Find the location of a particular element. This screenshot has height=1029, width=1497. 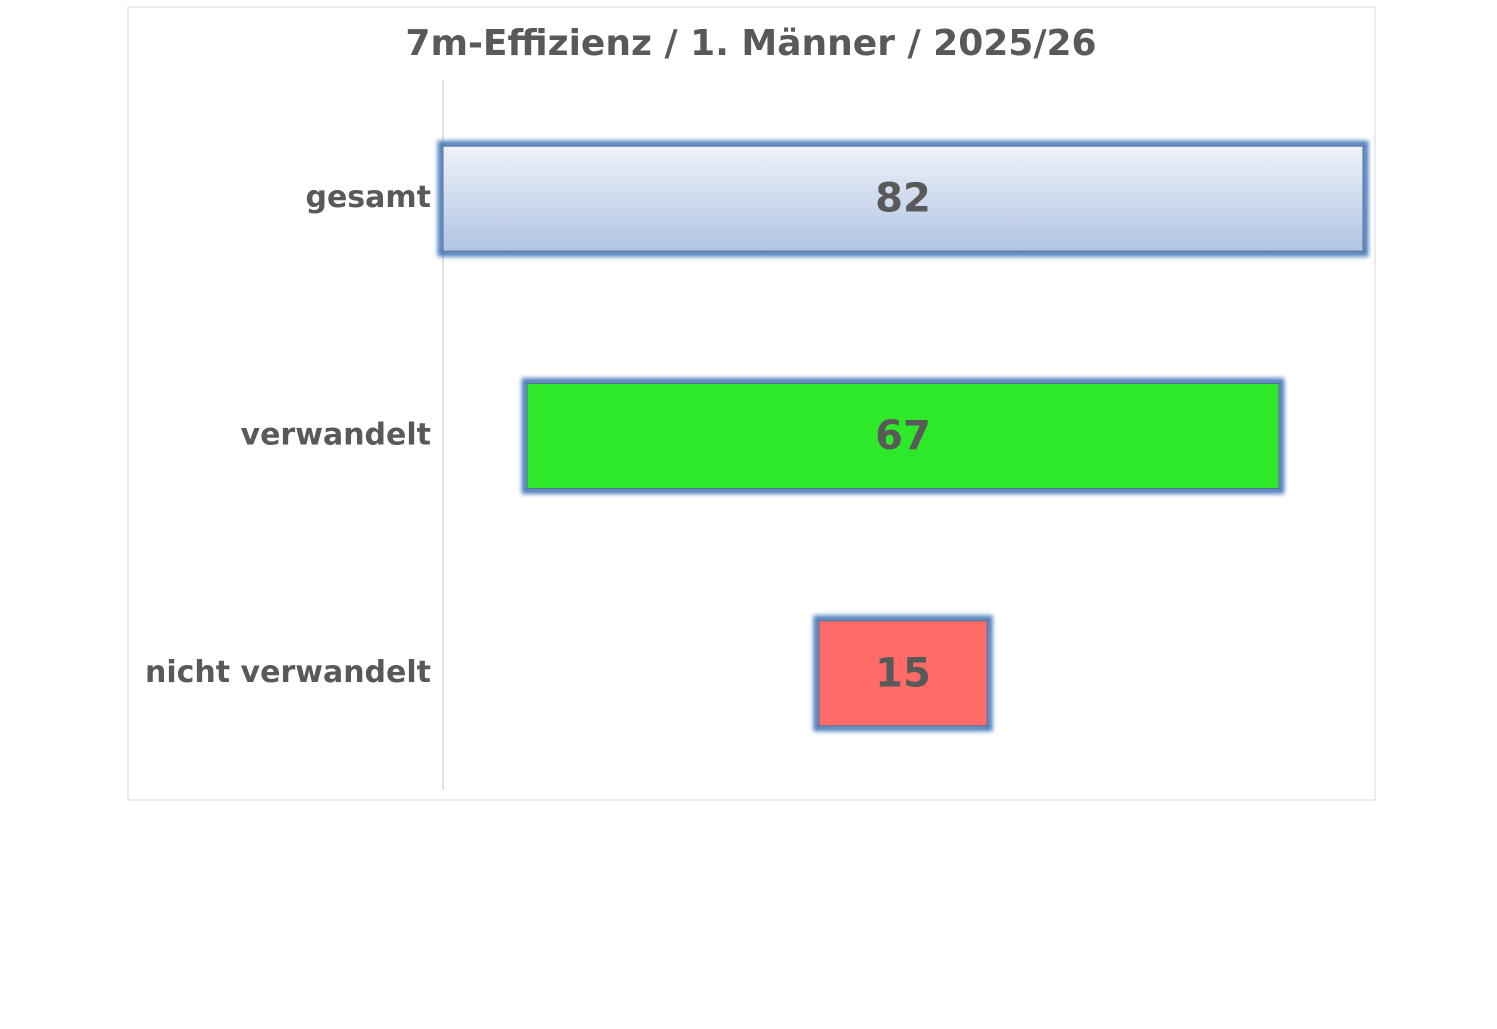

value-label: 82 is located at coordinates (903, 199).